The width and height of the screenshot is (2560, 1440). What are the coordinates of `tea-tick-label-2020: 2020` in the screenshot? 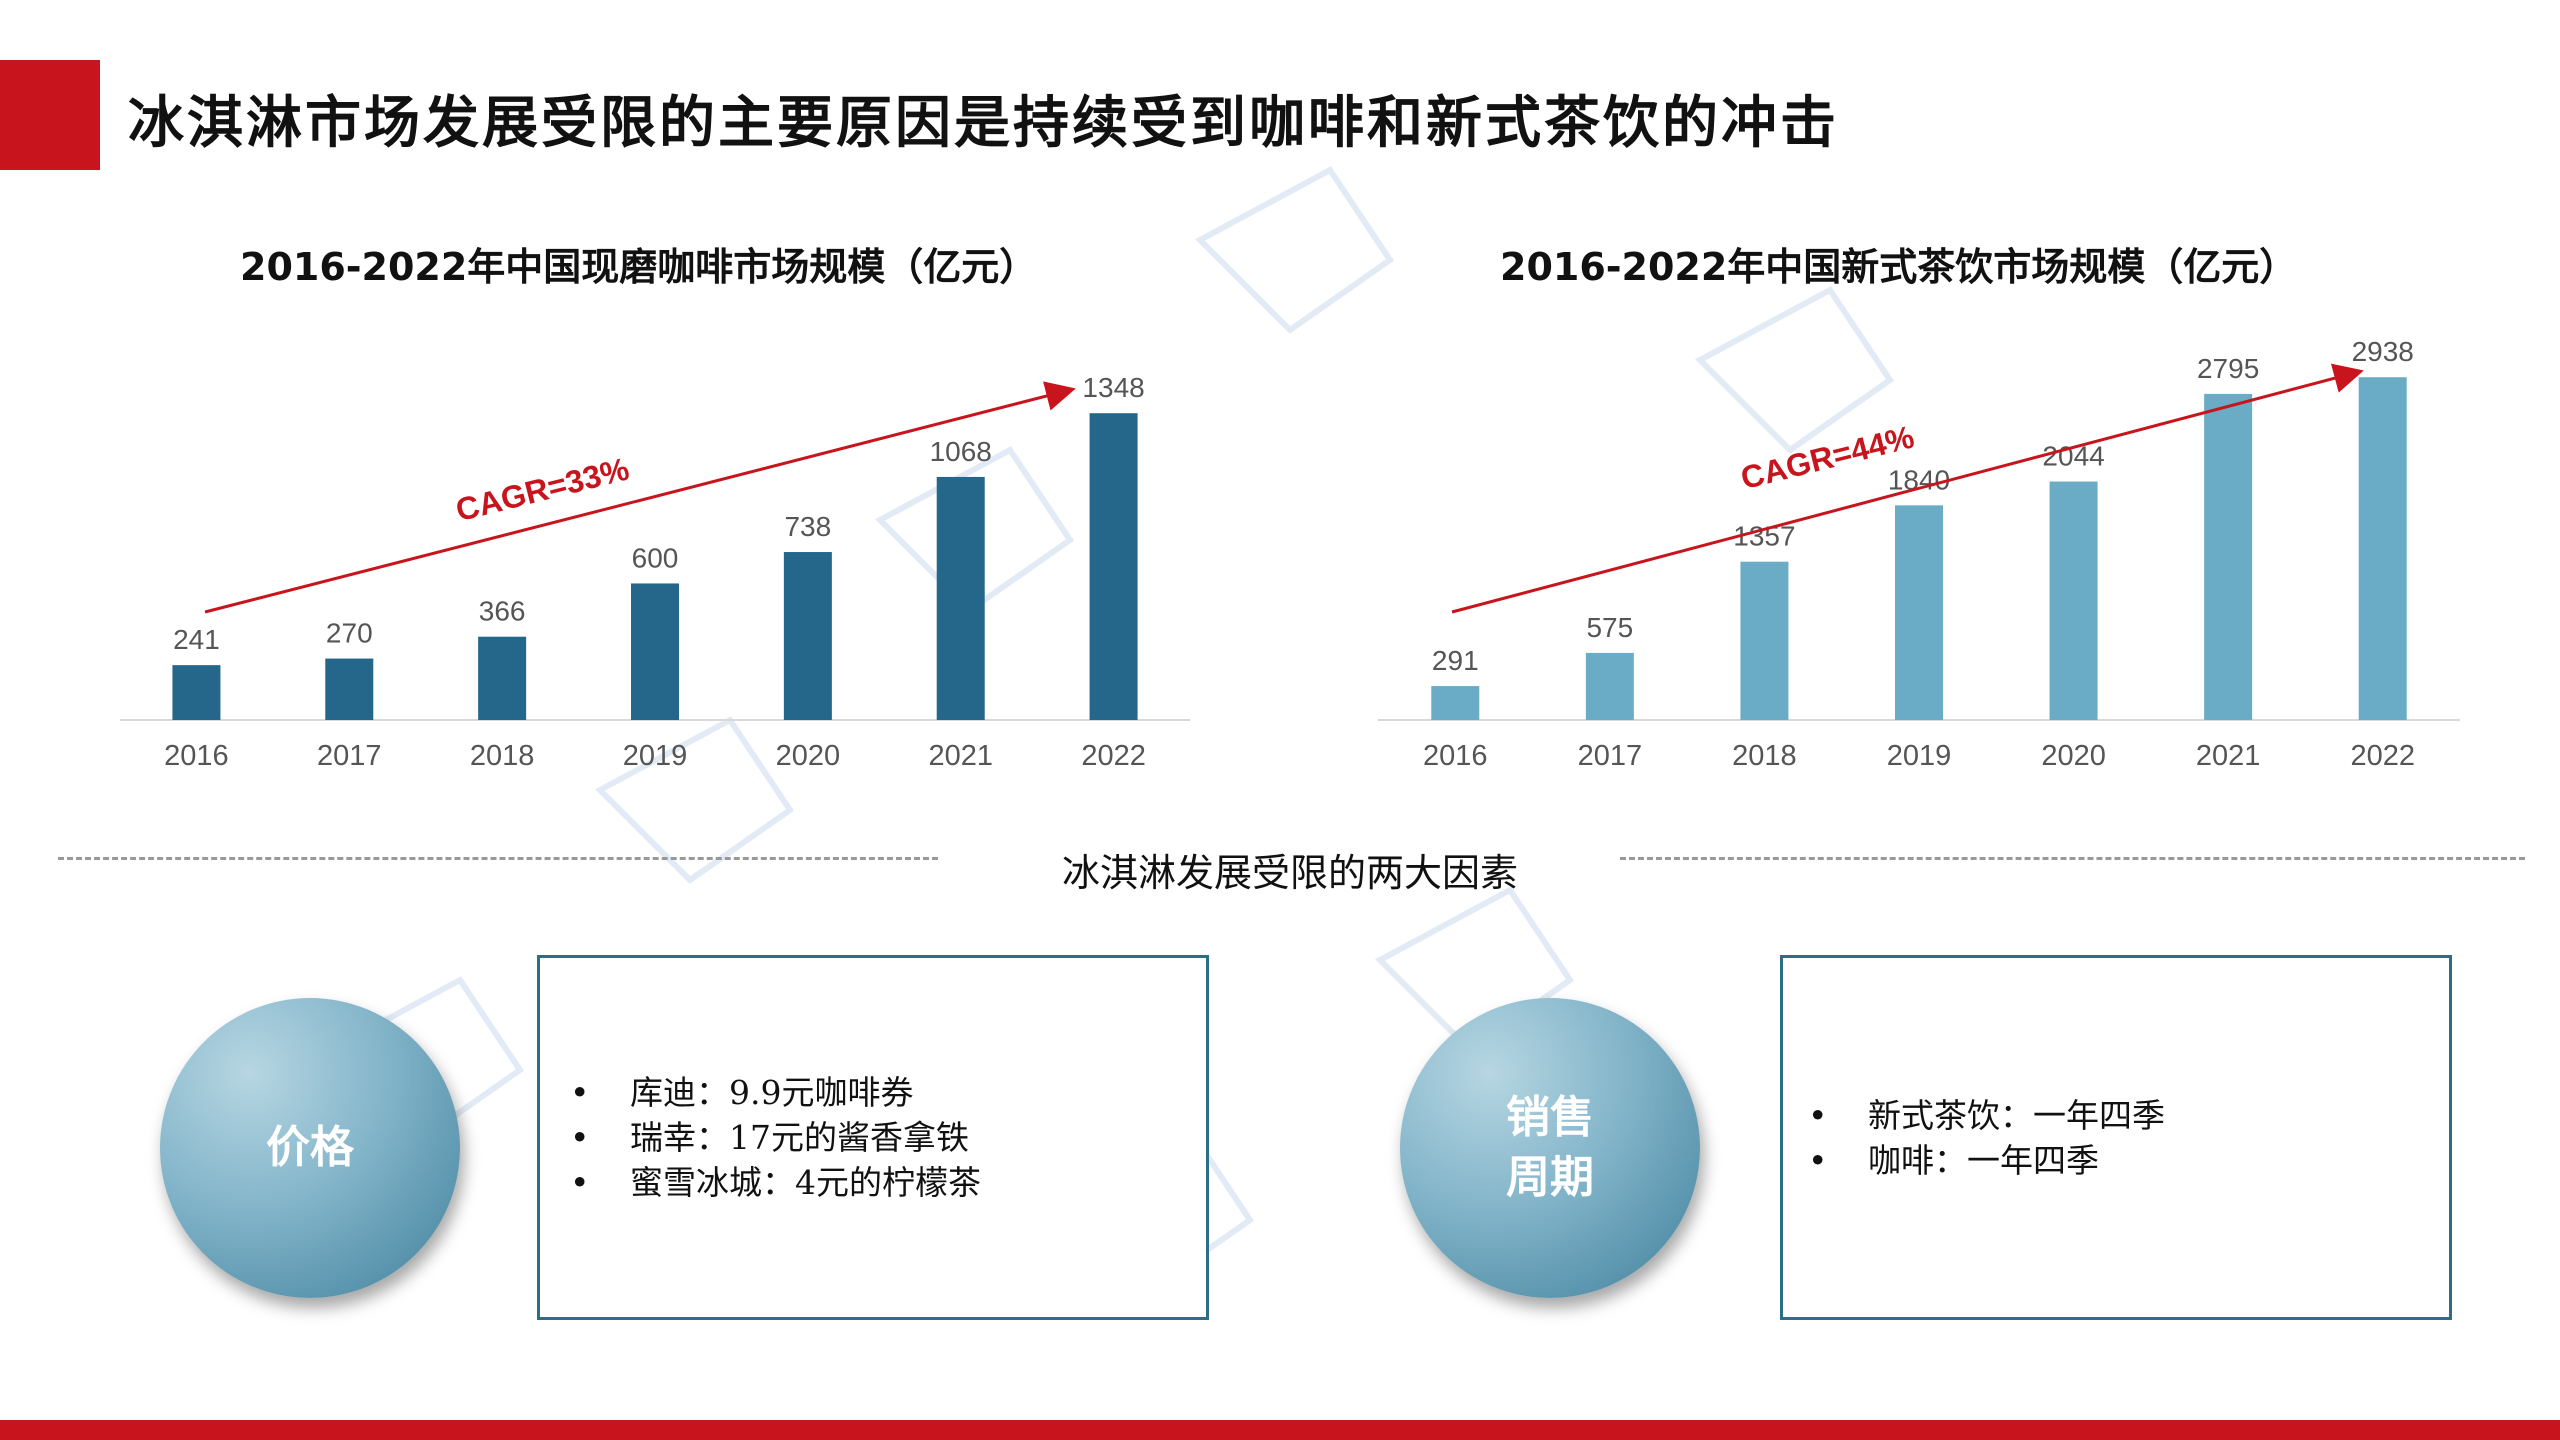 It's located at (2073, 756).